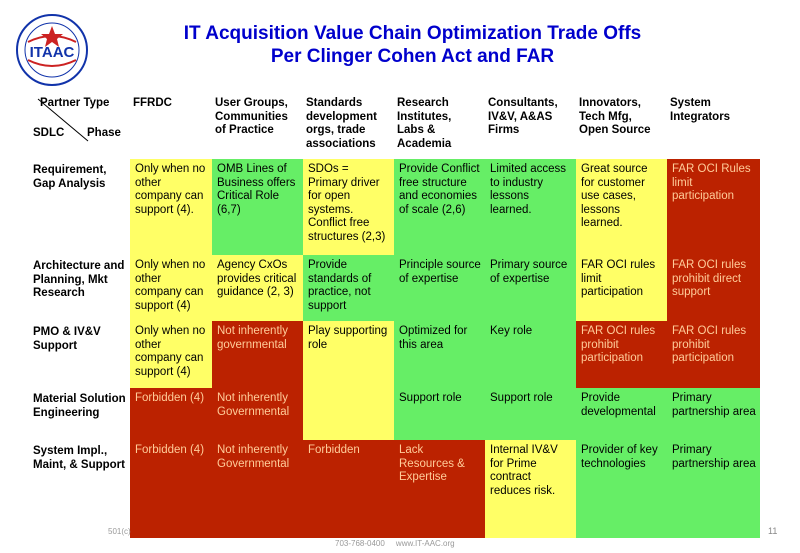 This screenshot has height=553, width=800. Describe the element at coordinates (348, 354) in the screenshot. I see `matrix-cell: Play supporting role` at that location.